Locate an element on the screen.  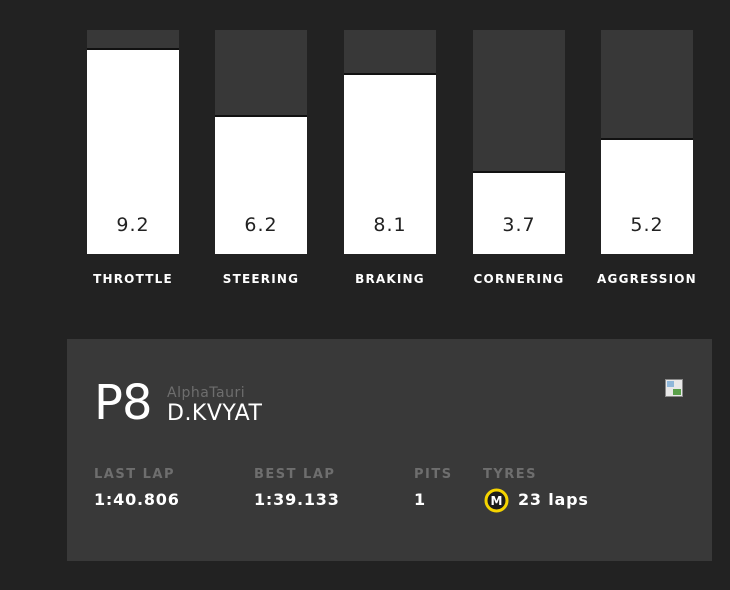
tyre-compound-icon: M is located at coordinates (496, 500).